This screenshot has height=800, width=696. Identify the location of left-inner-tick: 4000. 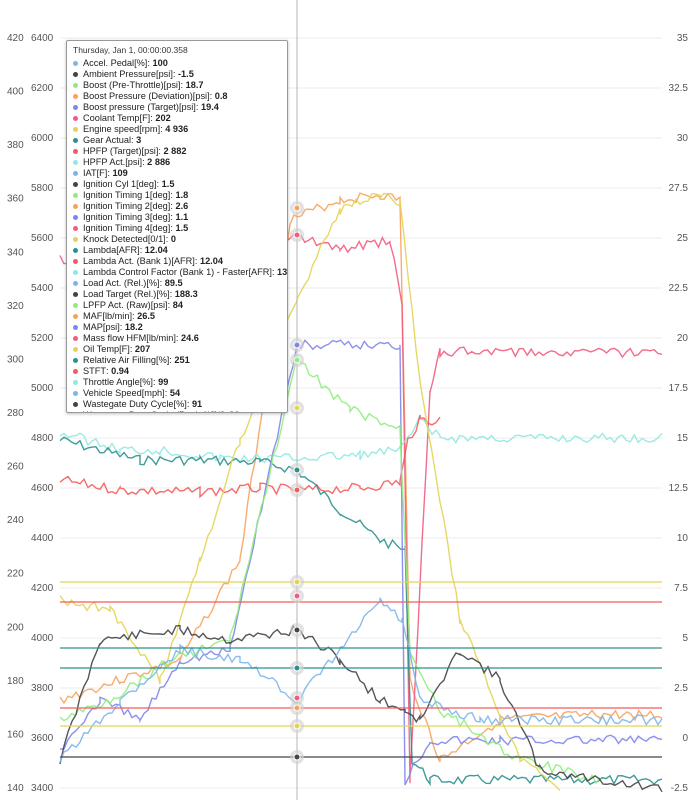
(42, 638).